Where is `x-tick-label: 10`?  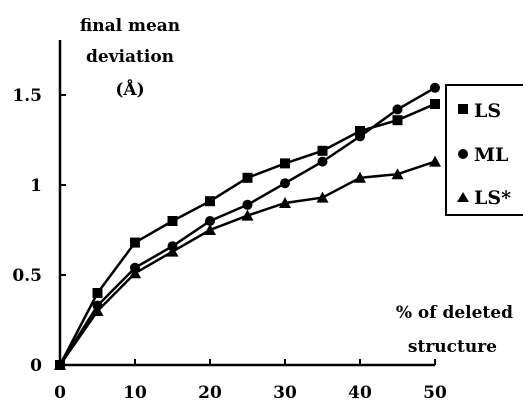
x-tick-label: 10 is located at coordinates (135, 393).